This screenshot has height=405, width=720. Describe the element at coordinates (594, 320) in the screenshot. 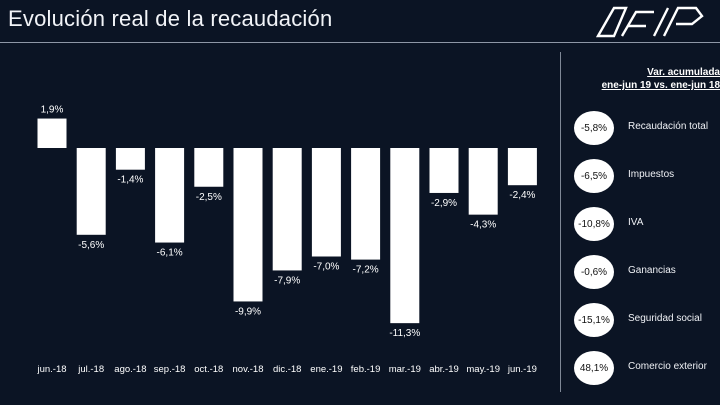

I see `value-badge: -15,1%` at that location.